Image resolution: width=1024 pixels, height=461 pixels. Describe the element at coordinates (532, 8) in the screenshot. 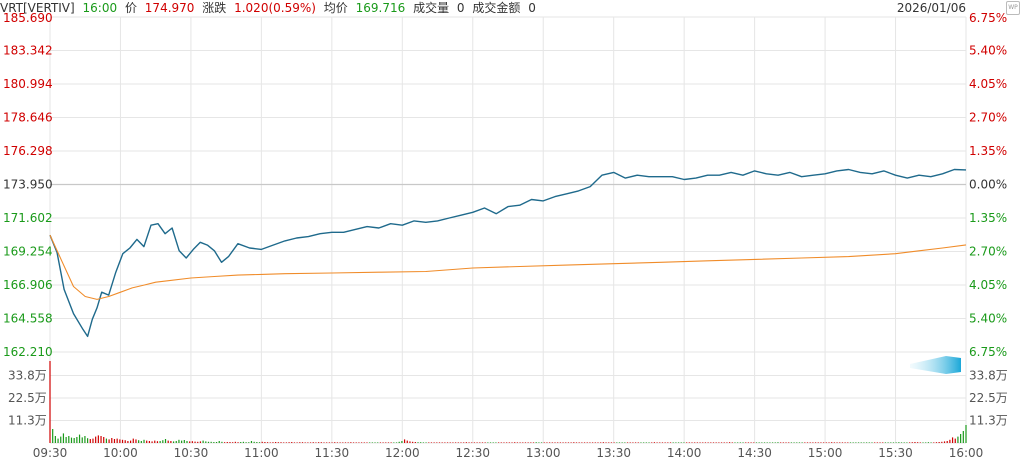

I see `amount-value: 0` at that location.